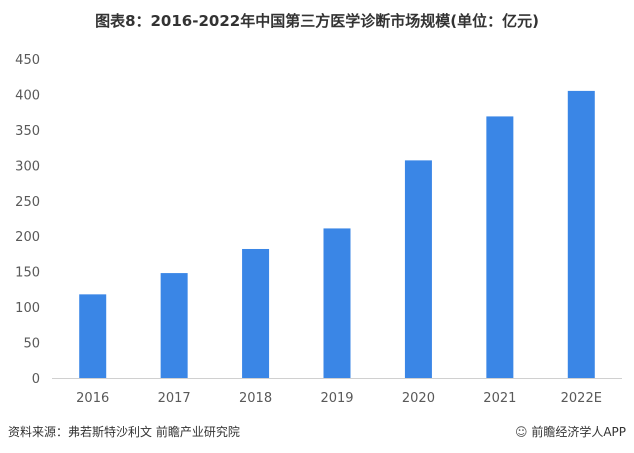 Image resolution: width=634 pixels, height=453 pixels. Describe the element at coordinates (521, 432) in the screenshot. I see `app-logo-icon: ☺` at that location.